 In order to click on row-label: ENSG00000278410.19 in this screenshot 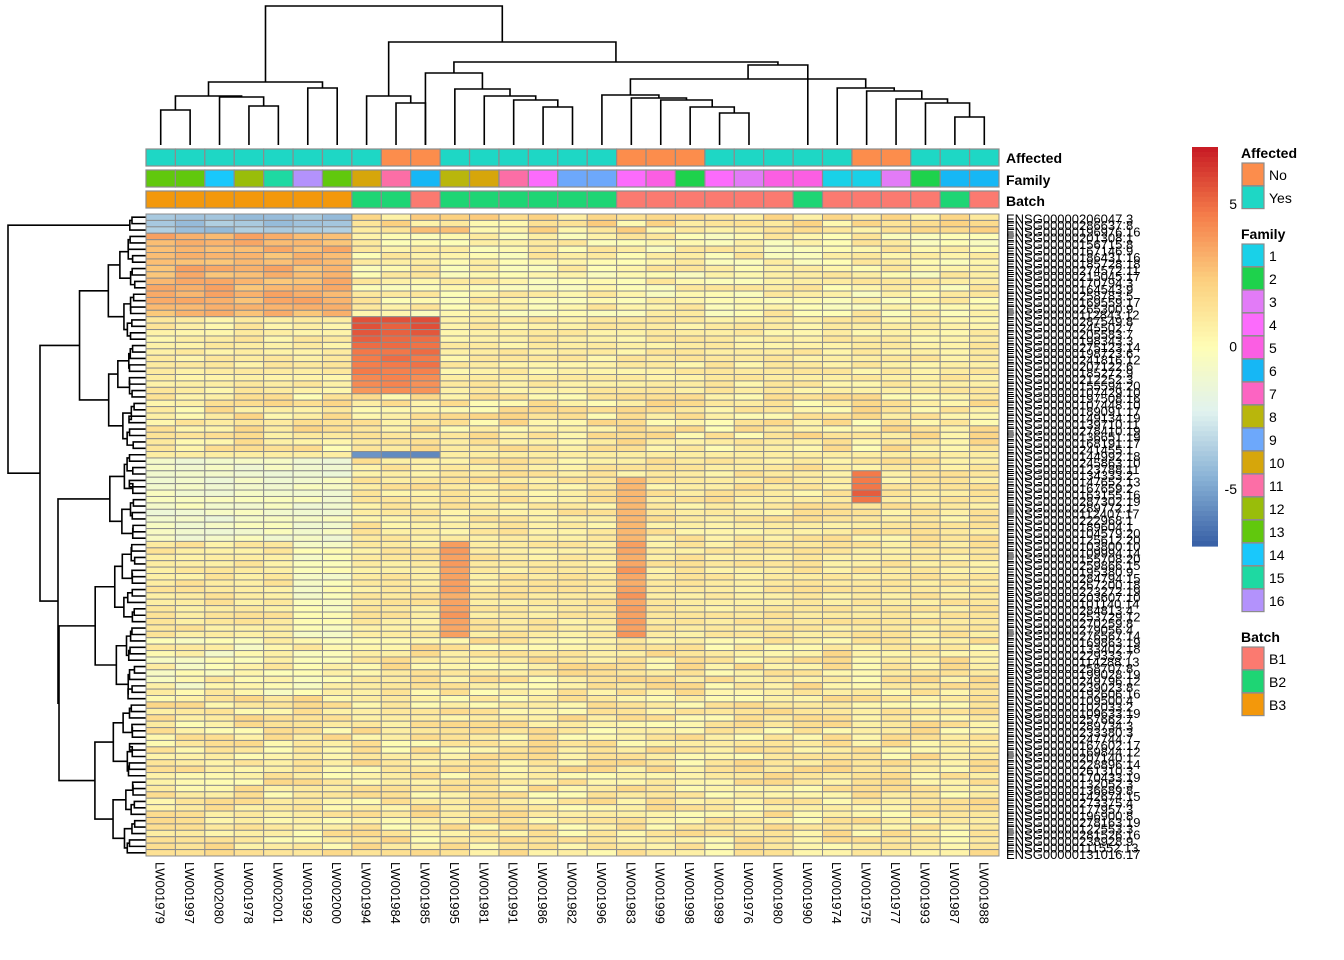, I will do `click(1073, 430)`.